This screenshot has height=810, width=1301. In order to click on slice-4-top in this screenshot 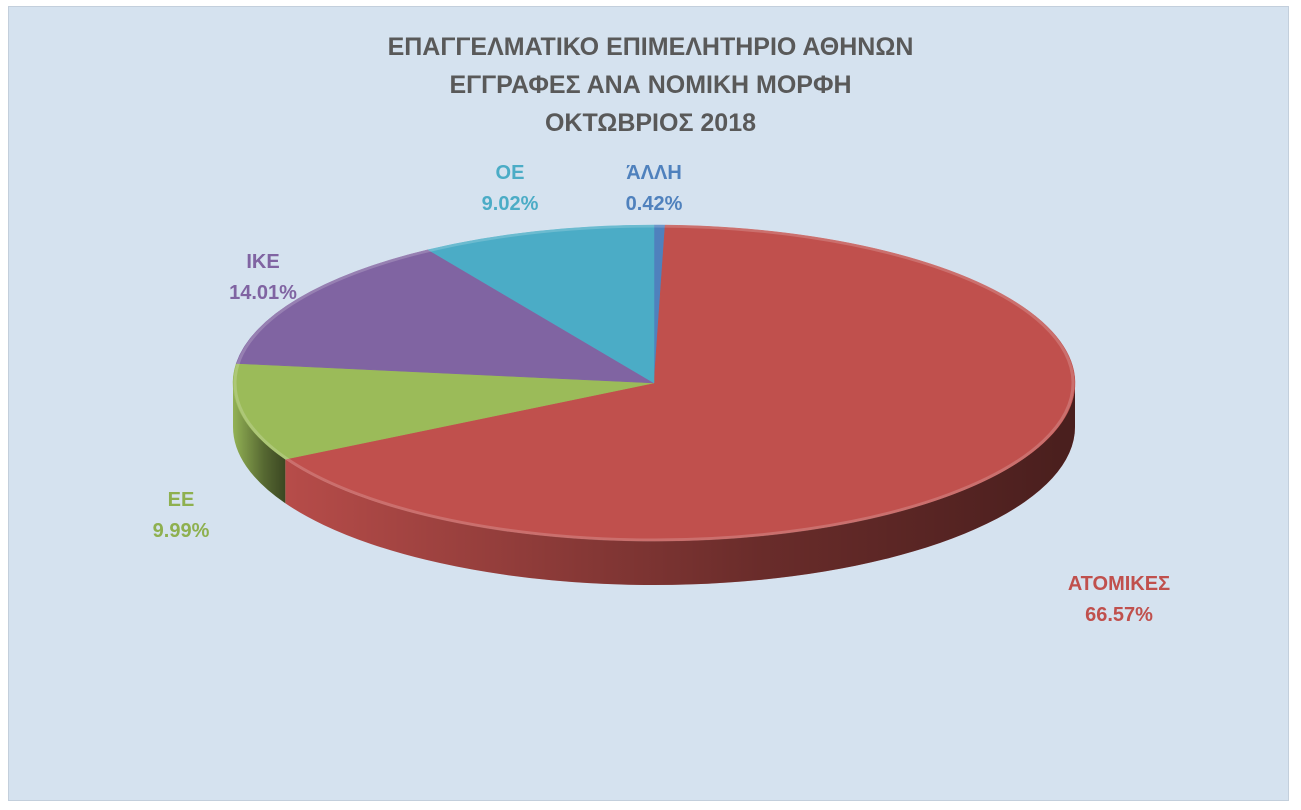, I will do `click(445, 316)`.